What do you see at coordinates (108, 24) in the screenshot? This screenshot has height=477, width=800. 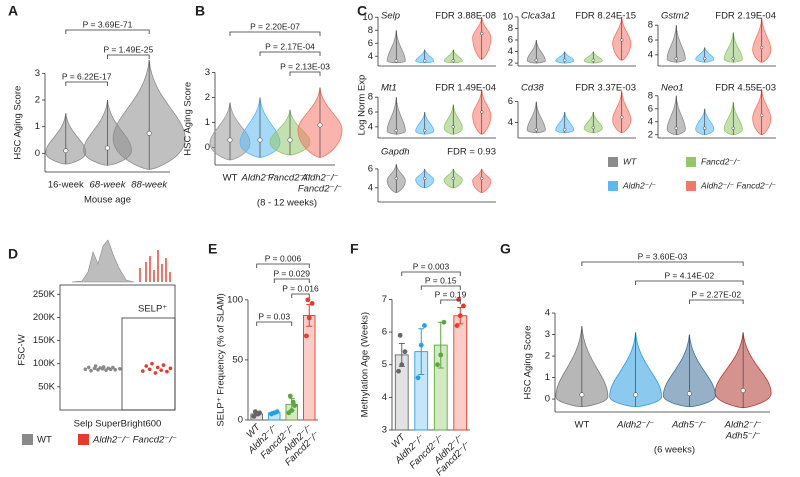 I see `p-value: P = 3.69E-71` at bounding box center [108, 24].